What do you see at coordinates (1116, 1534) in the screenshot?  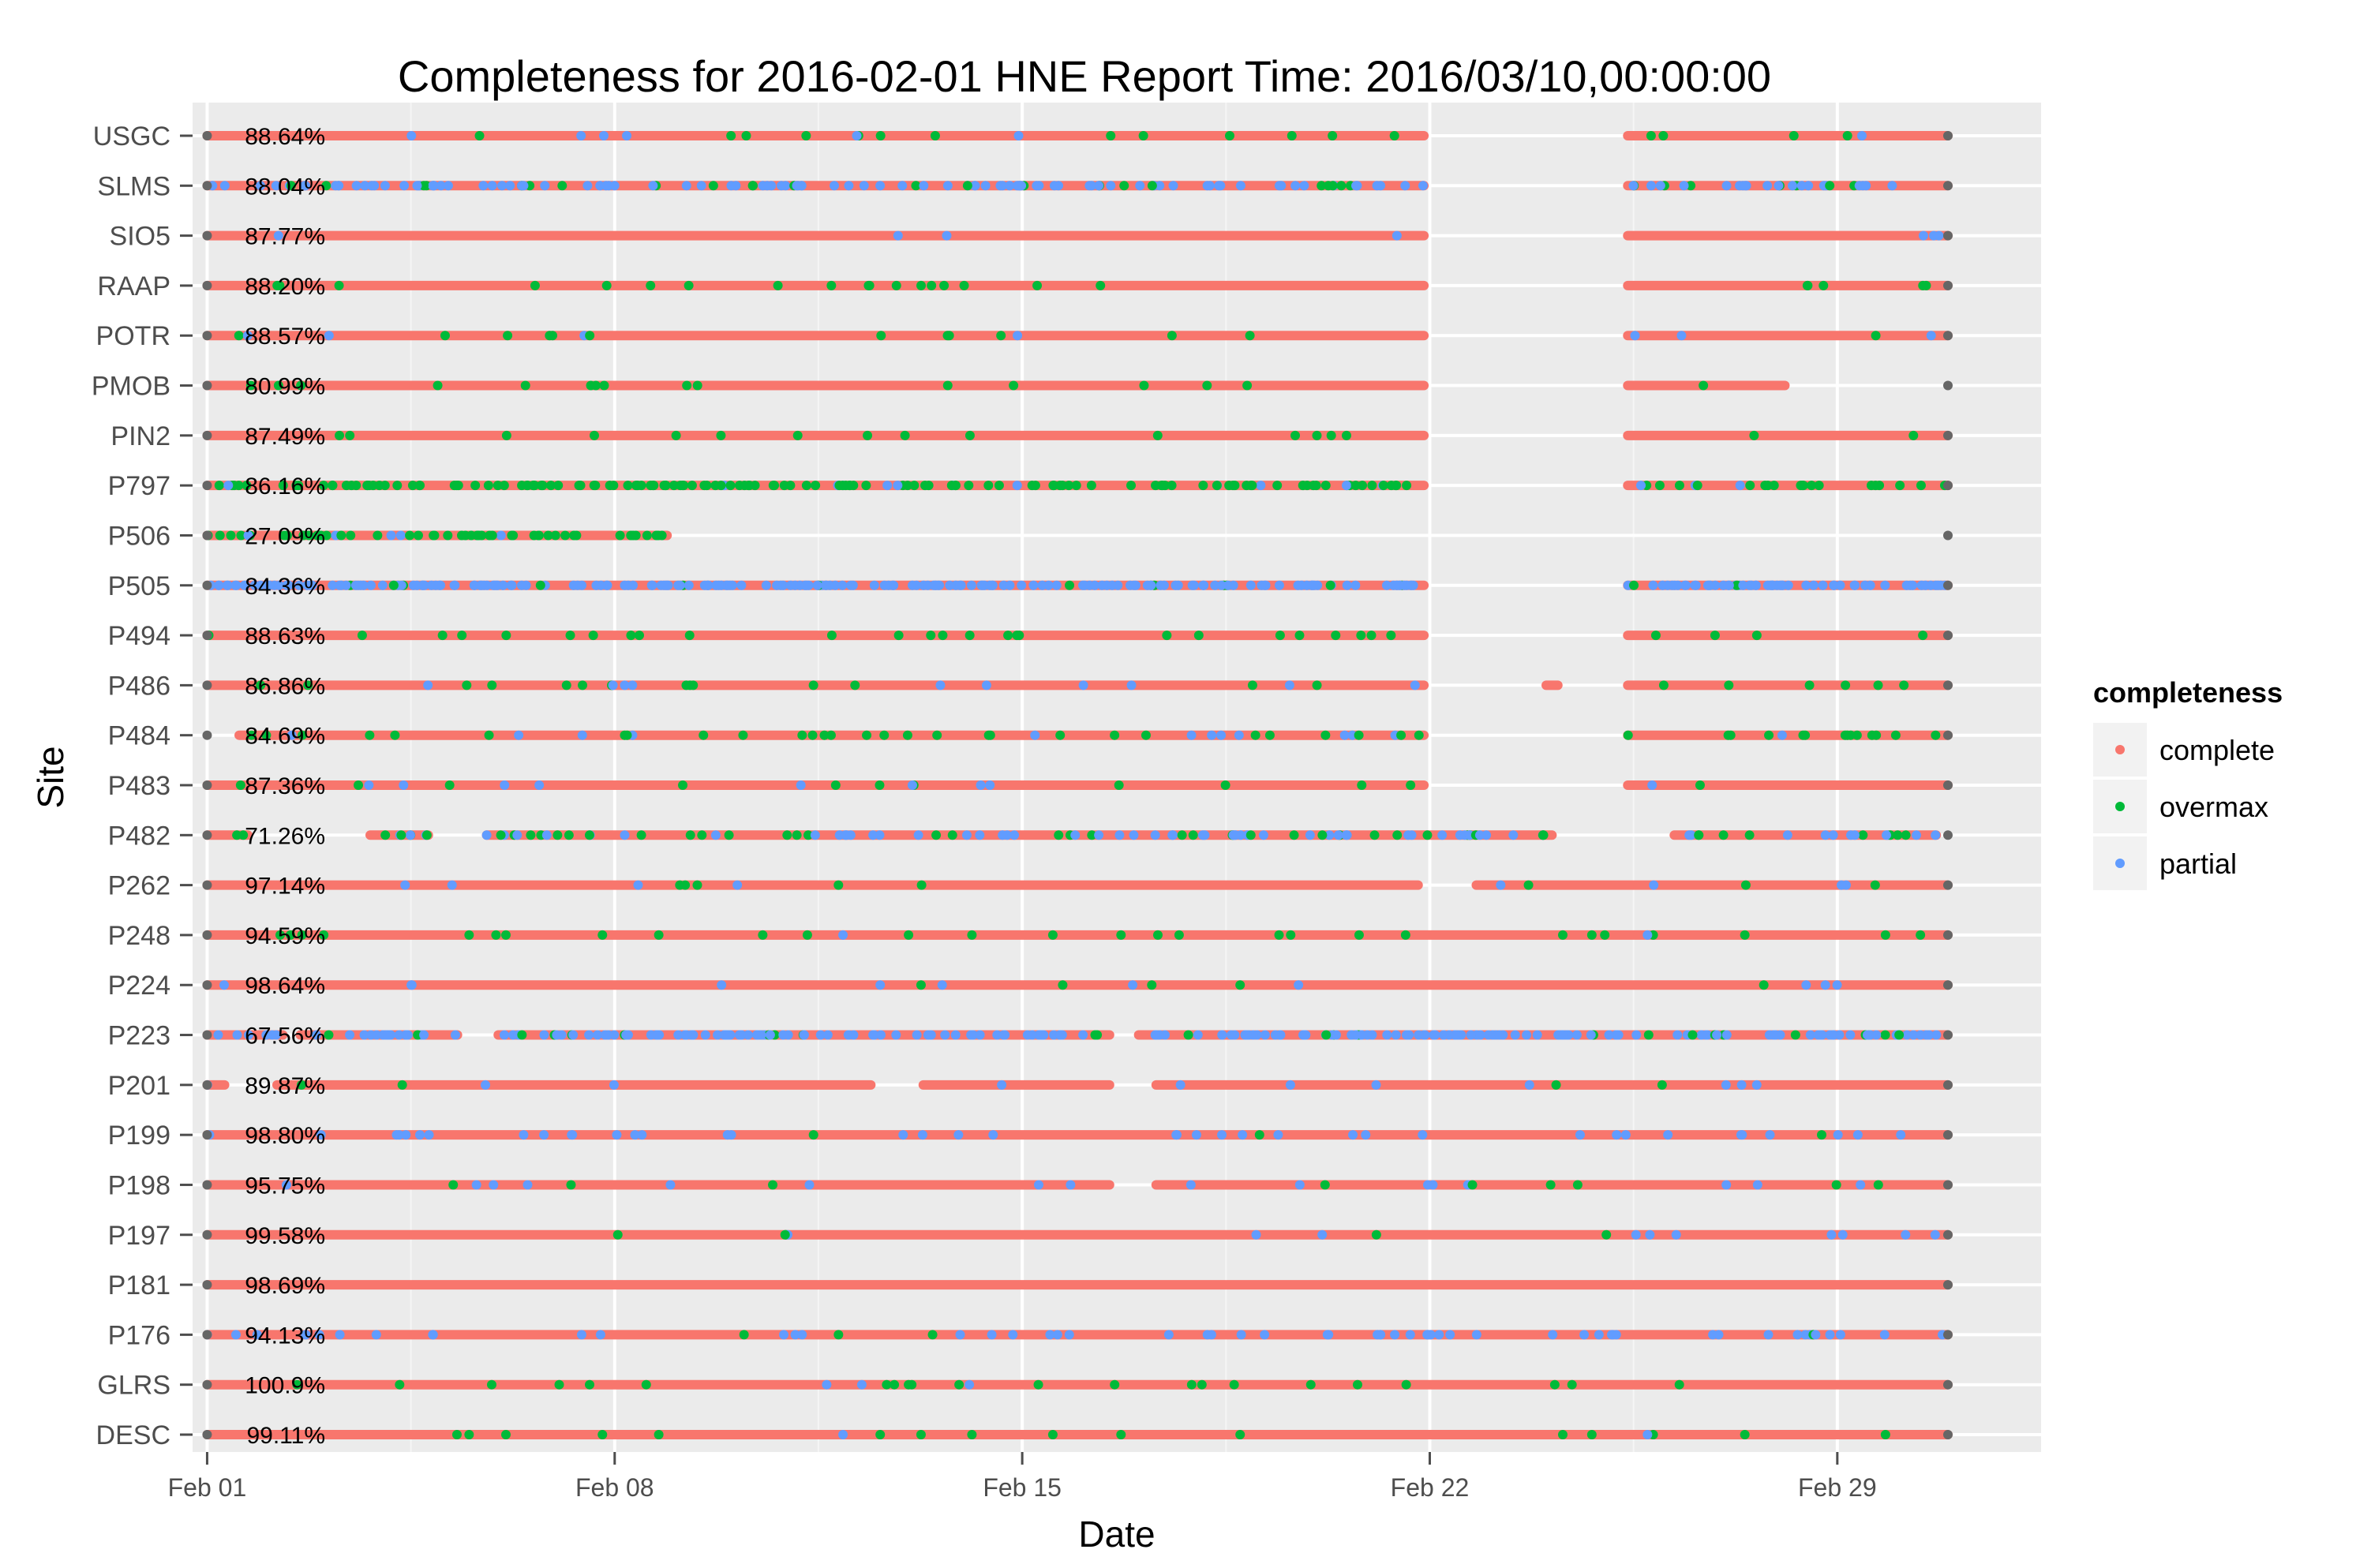 I see `x-axis-title: Date` at bounding box center [1116, 1534].